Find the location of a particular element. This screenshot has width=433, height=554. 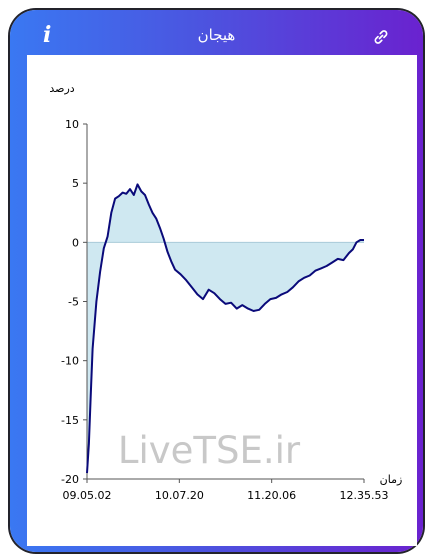

page-title: هیجان is located at coordinates (216, 35).